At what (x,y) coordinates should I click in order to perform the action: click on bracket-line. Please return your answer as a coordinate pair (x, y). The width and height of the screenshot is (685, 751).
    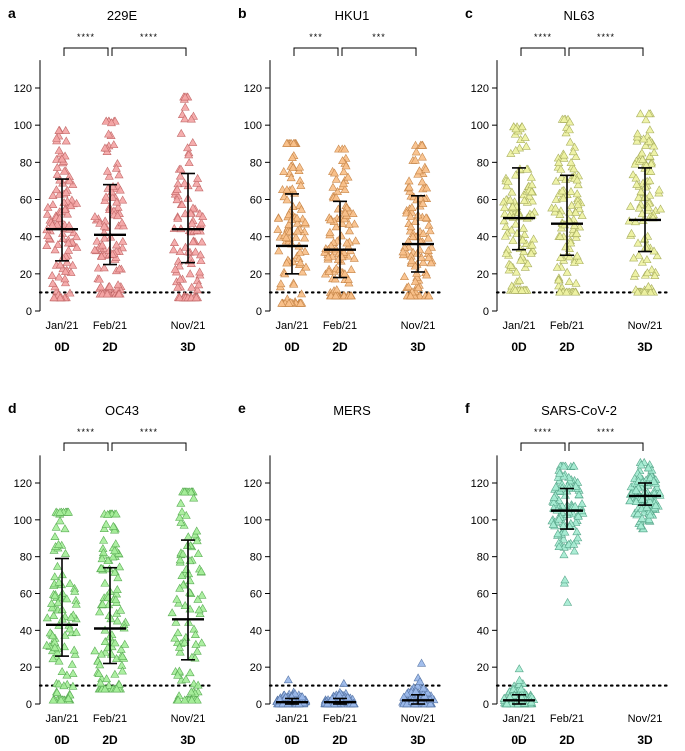
    Looking at the image, I should click on (606, 446).